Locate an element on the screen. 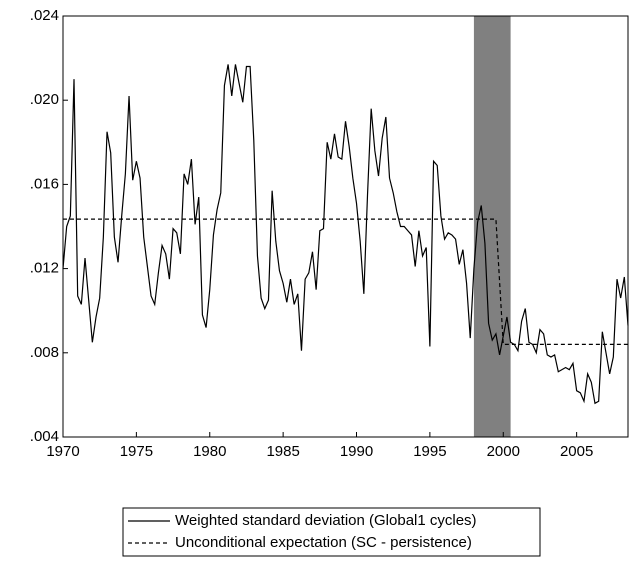 The width and height of the screenshot is (633, 566). x-tick-label: 1975 is located at coordinates (136, 451).